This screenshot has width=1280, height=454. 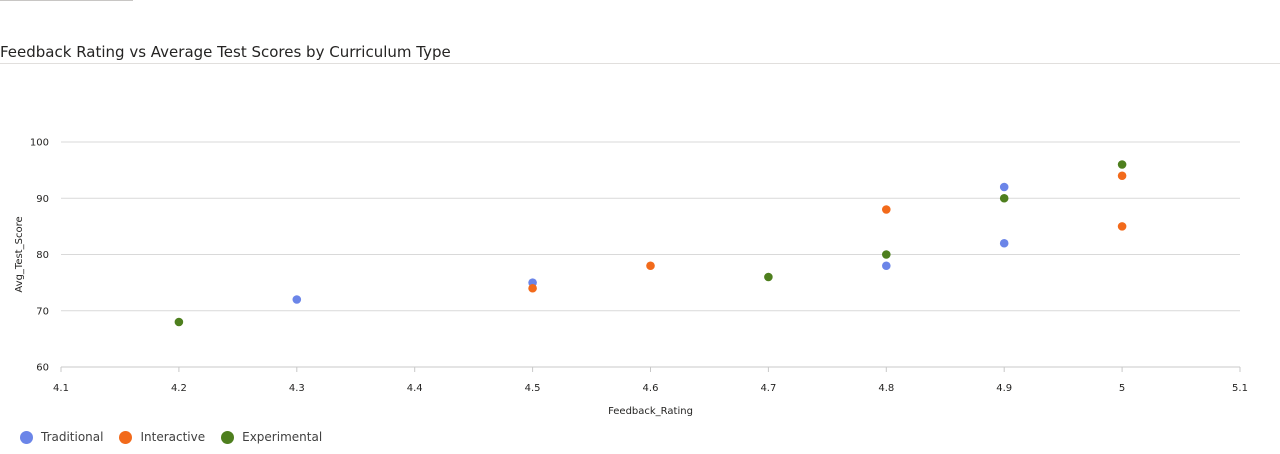 What do you see at coordinates (19, 254) in the screenshot?
I see `y-axis-label: Avg_Test_Score` at bounding box center [19, 254].